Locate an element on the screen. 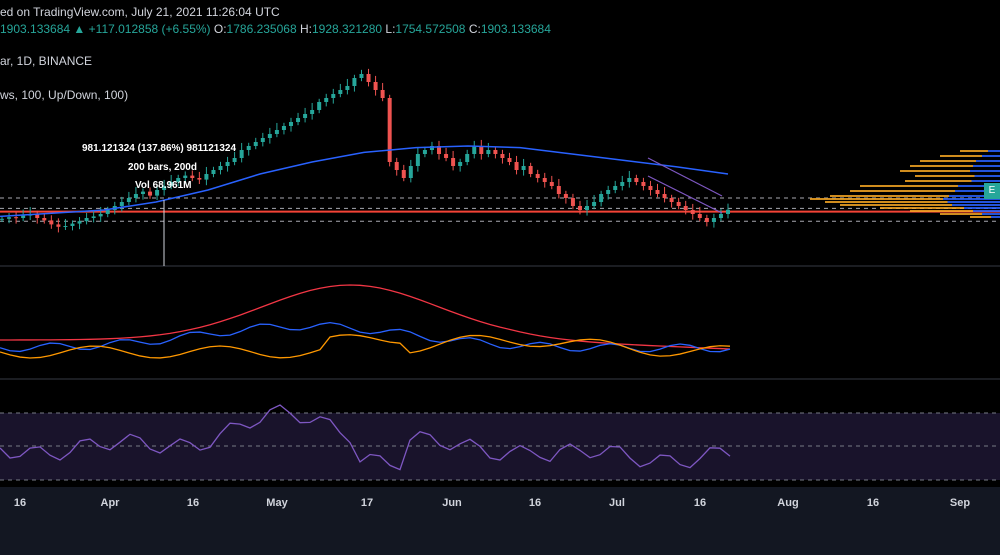  time-axis-bg is located at coordinates (500, 521).